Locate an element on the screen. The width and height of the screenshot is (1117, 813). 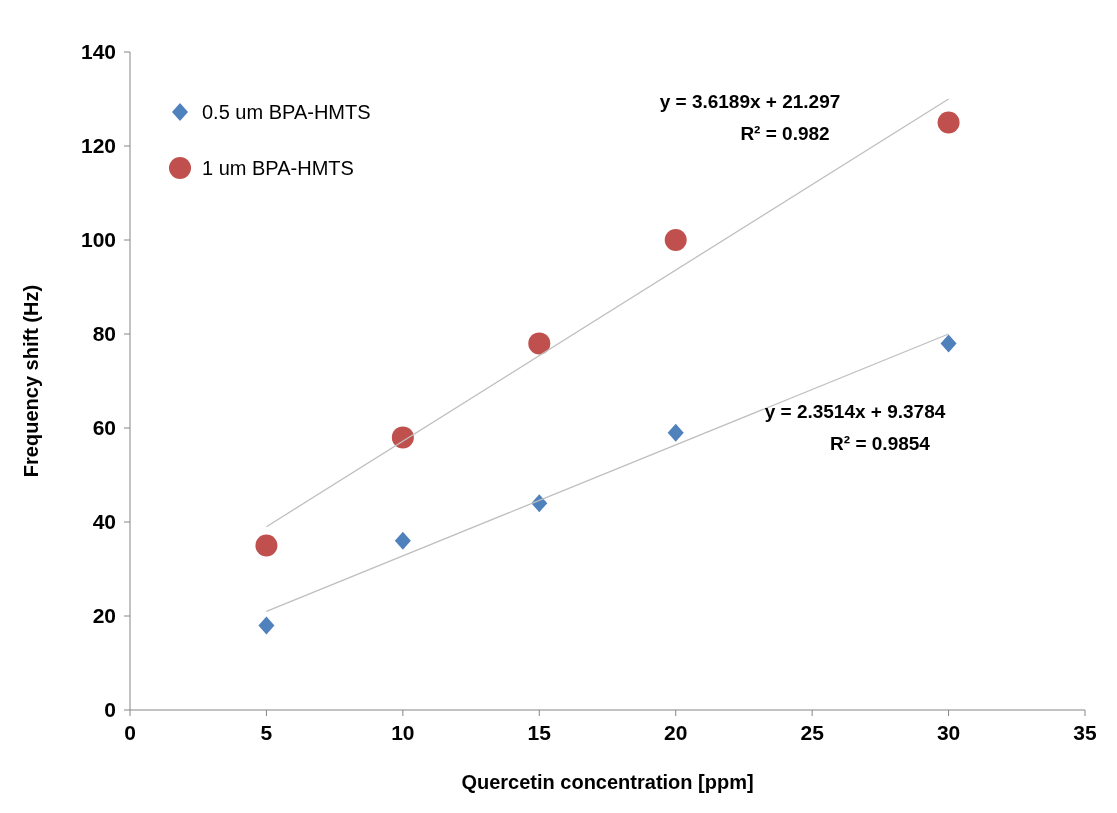
y-axis-title: Frequency shift (Hz) is located at coordinates (31, 381).